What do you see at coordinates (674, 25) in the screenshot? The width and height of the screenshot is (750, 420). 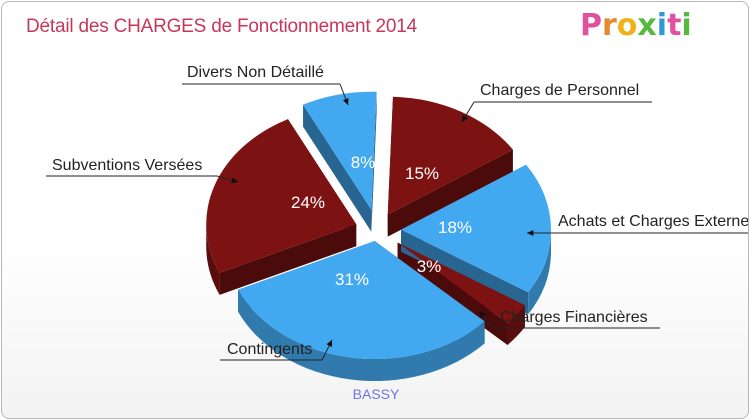 I see `logo-letter-t: t` at bounding box center [674, 25].